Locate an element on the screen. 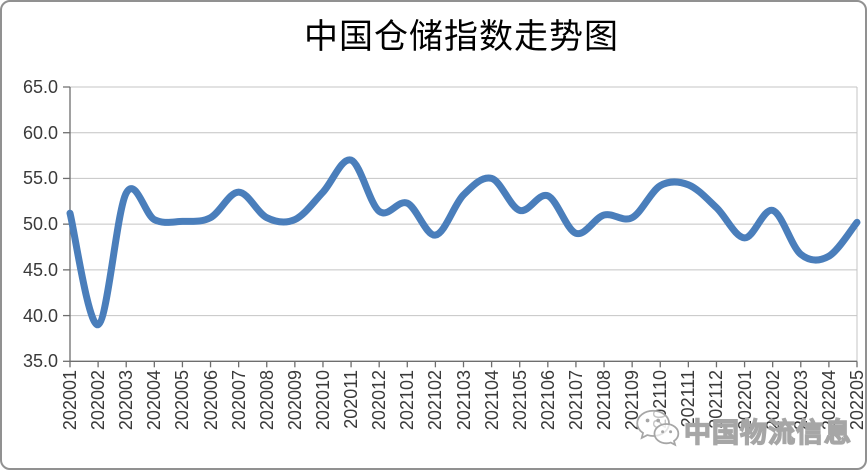 The width and height of the screenshot is (867, 470). x-axis-label: 202008 is located at coordinates (266, 400).